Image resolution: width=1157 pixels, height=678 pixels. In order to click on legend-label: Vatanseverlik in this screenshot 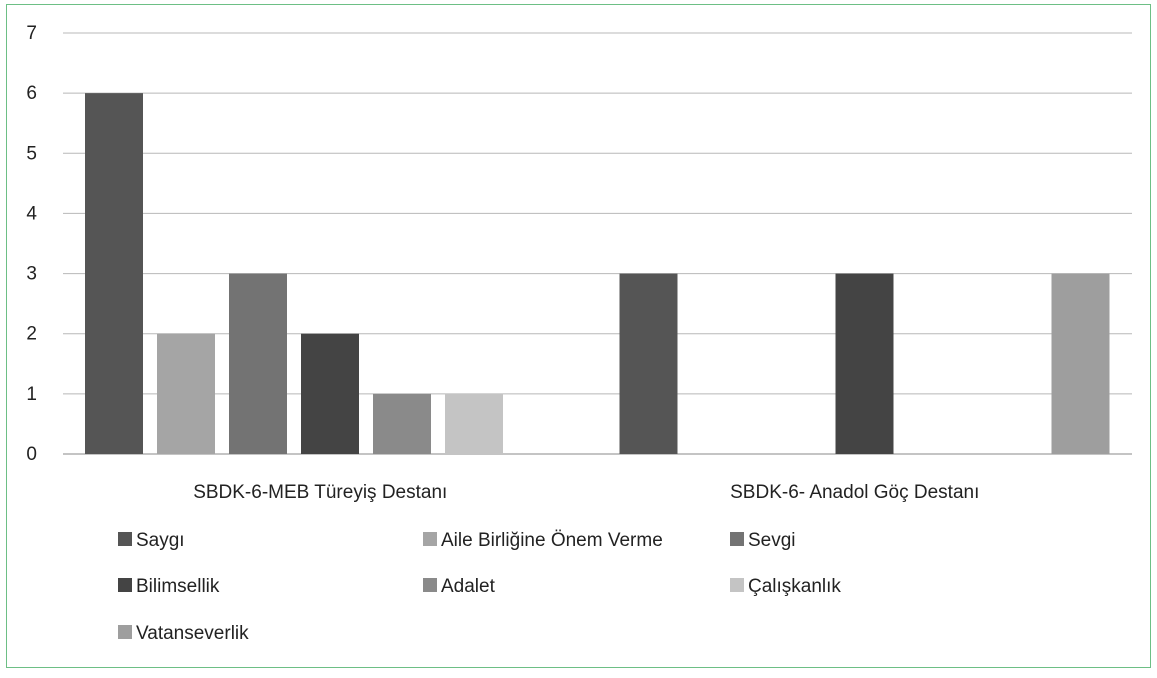, I will do `click(192, 633)`.